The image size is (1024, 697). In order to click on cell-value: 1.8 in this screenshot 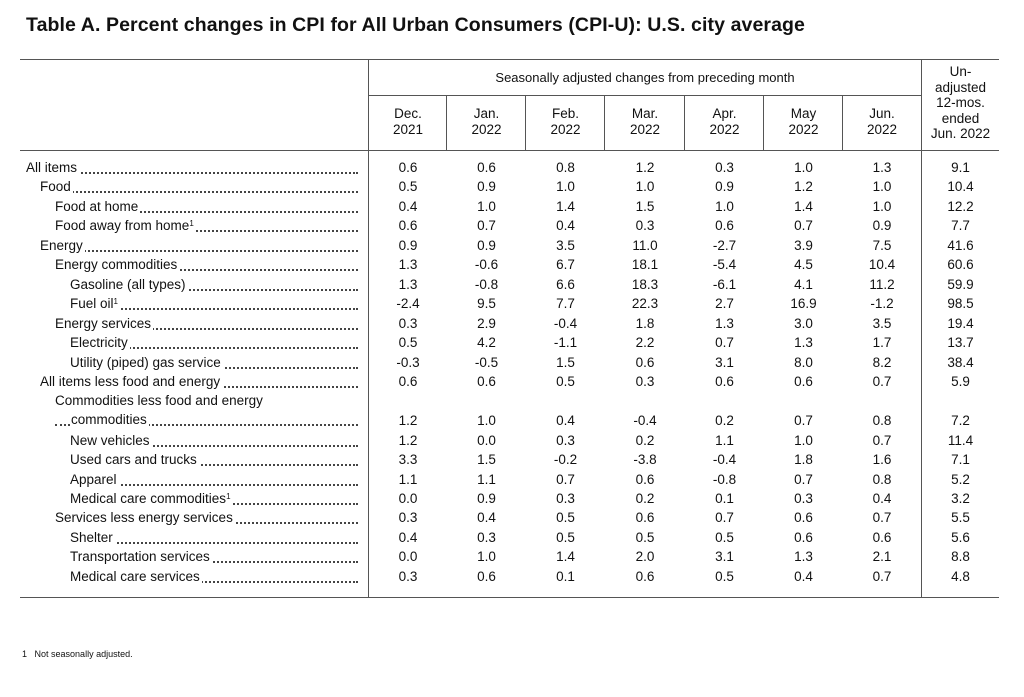, I will do `click(645, 323)`.